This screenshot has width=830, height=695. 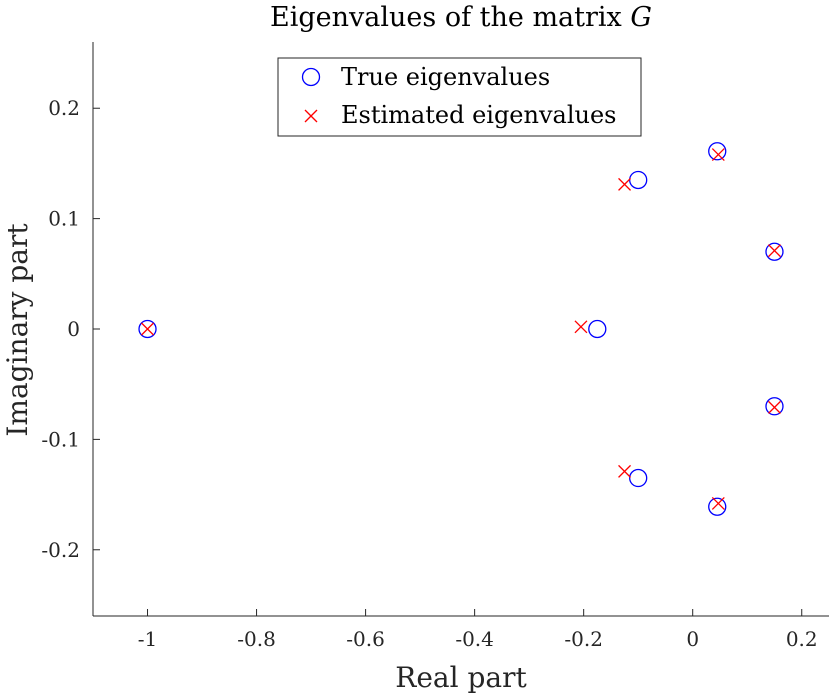 What do you see at coordinates (17, 330) in the screenshot?
I see `y-axis-title: Imaginary part` at bounding box center [17, 330].